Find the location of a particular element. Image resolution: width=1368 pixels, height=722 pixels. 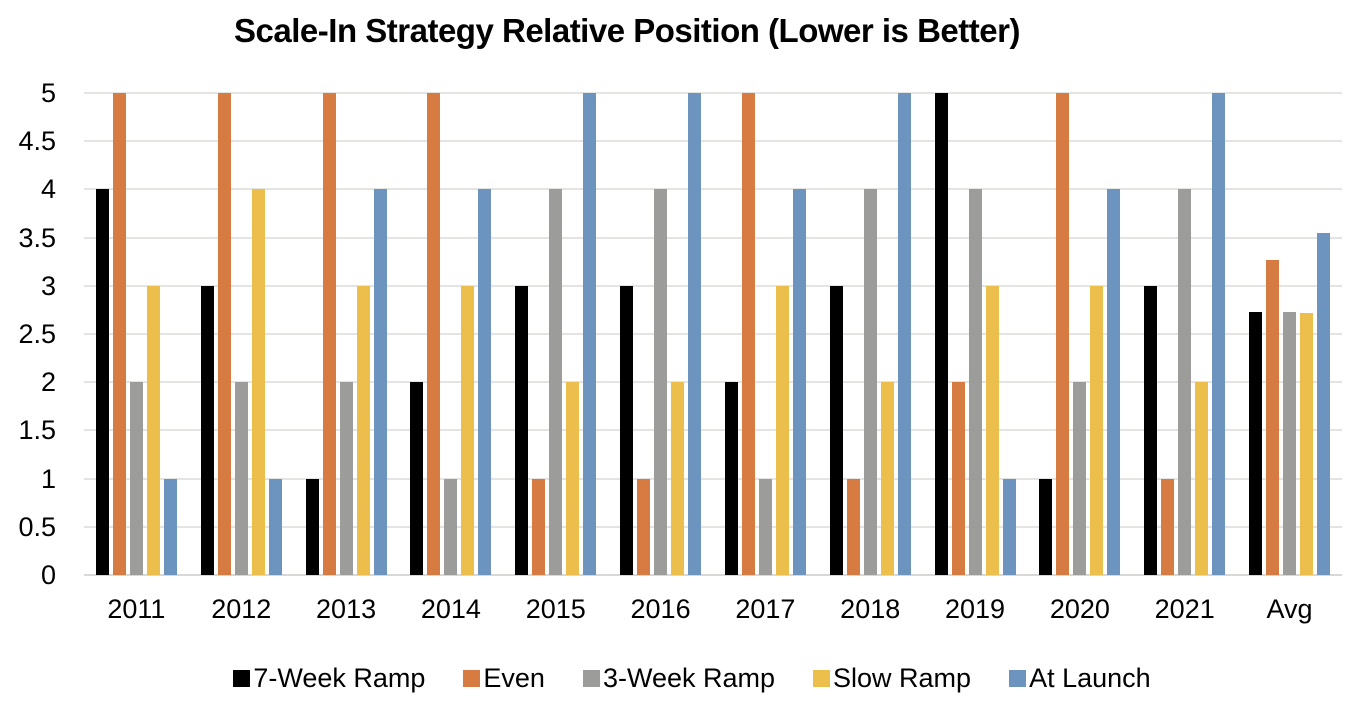

y-tick-label: 2.5 is located at coordinates (37, 334).